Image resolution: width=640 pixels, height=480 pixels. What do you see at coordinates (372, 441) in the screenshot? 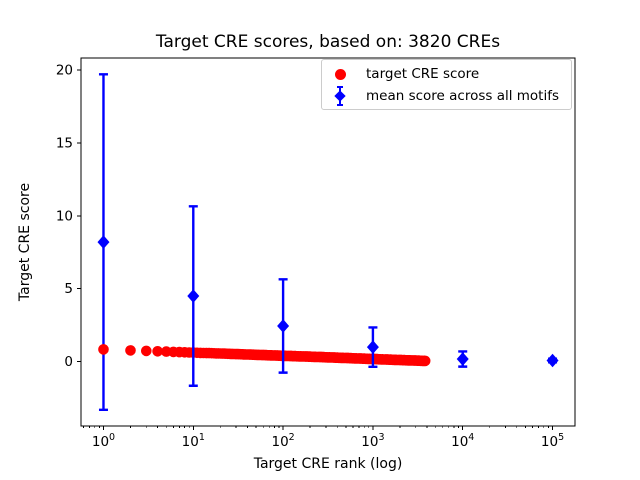
I see `x-tick-label: 10³` at bounding box center [372, 441].